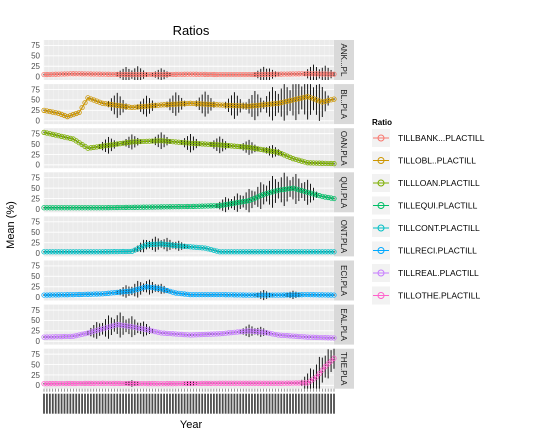 This screenshot has width=540, height=442. Describe the element at coordinates (11, 225) in the screenshot. I see `y-axis-title: Mean (%)` at that location.